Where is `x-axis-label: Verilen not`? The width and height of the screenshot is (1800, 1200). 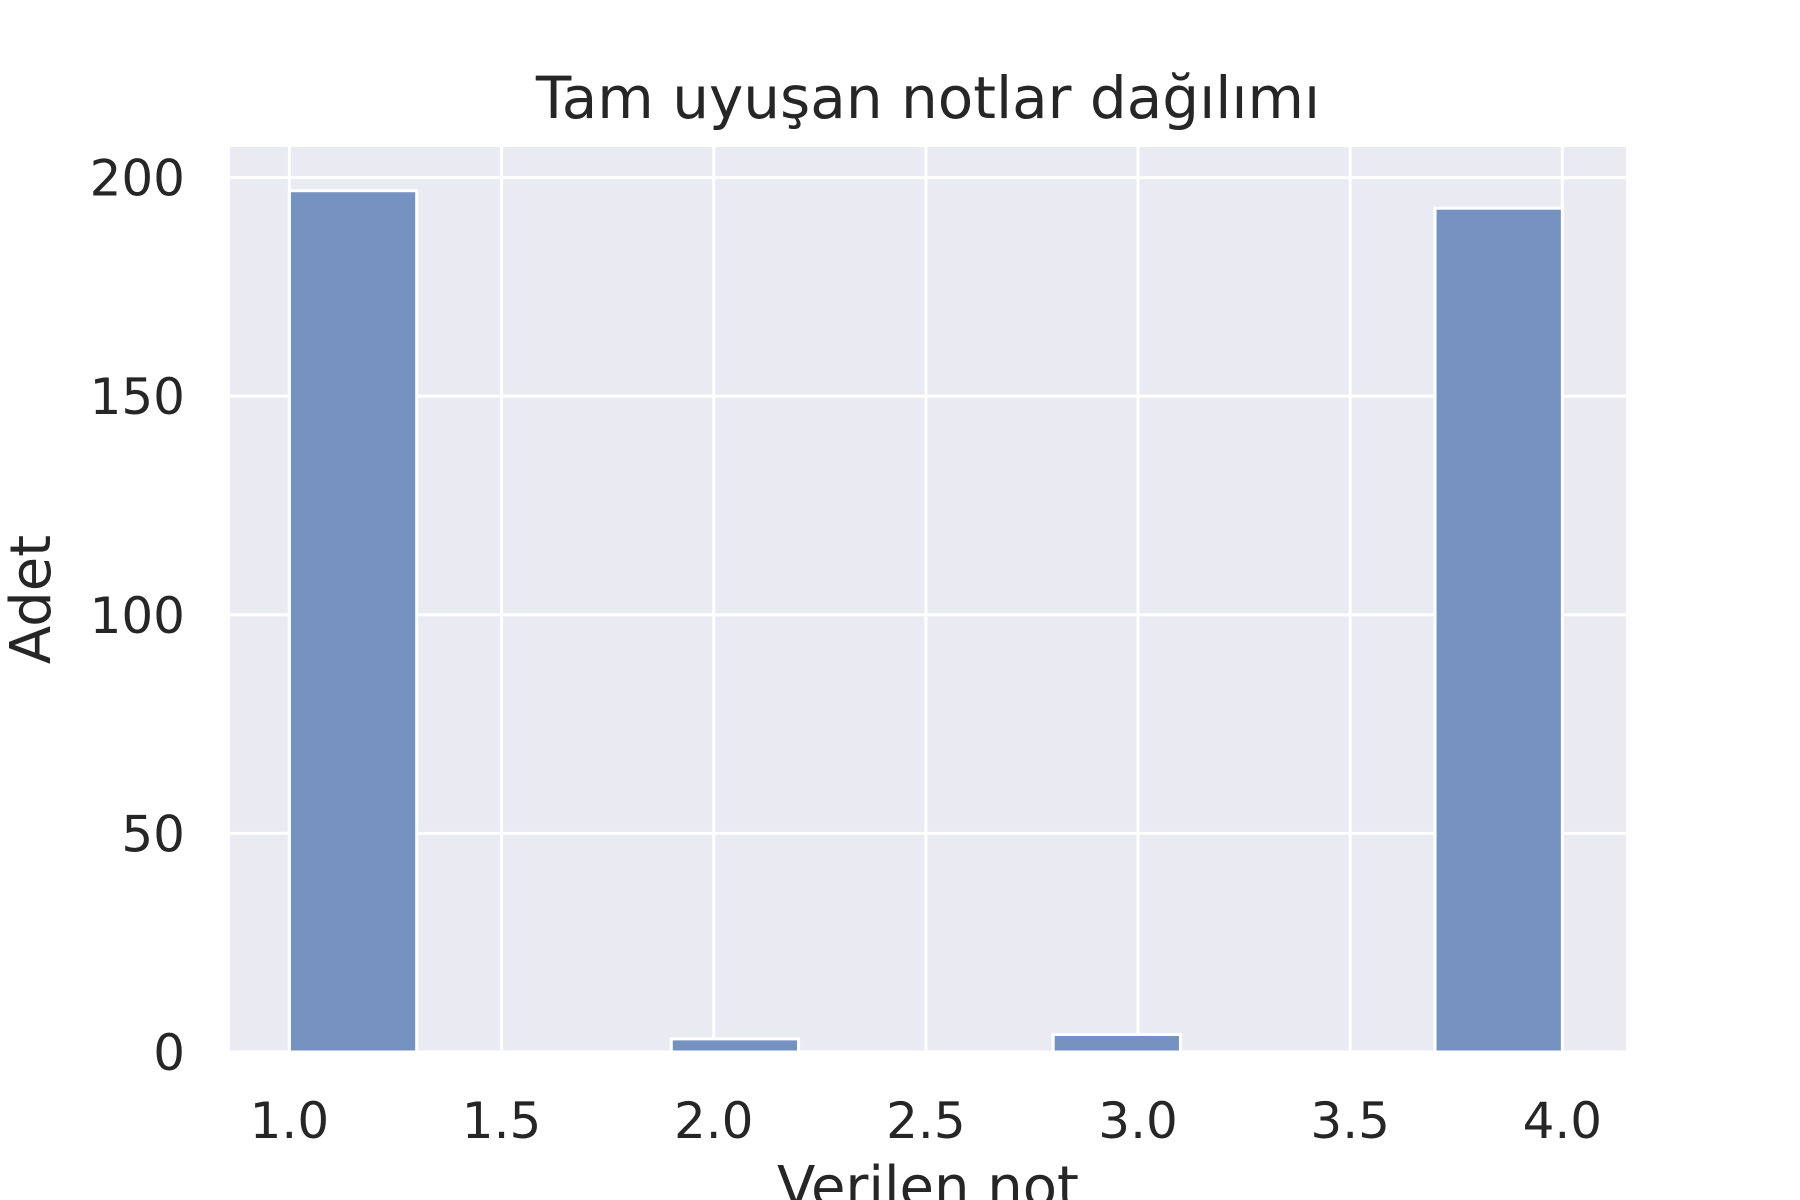
x-axis-label: Verilen not is located at coordinates (928, 1177).